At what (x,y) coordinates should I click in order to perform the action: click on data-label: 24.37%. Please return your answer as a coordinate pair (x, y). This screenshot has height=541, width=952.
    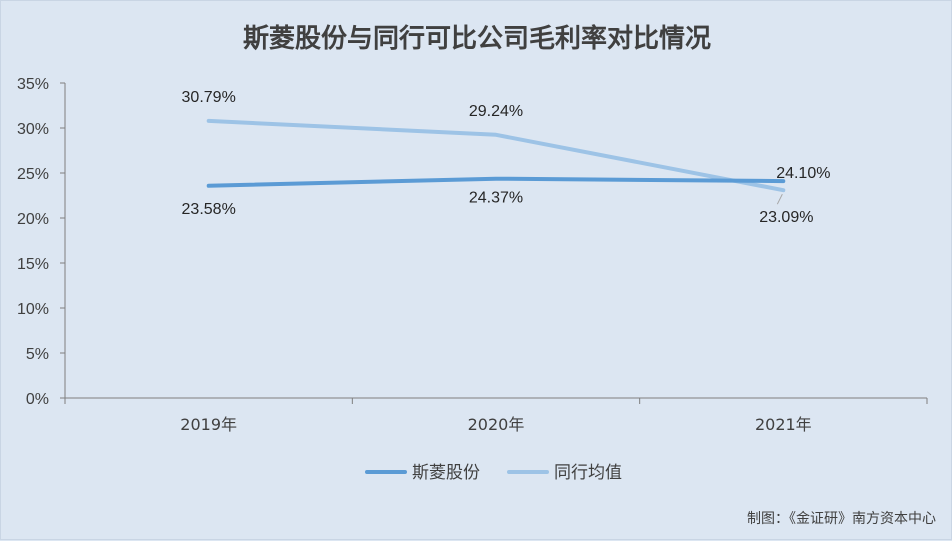
    Looking at the image, I should click on (496, 198).